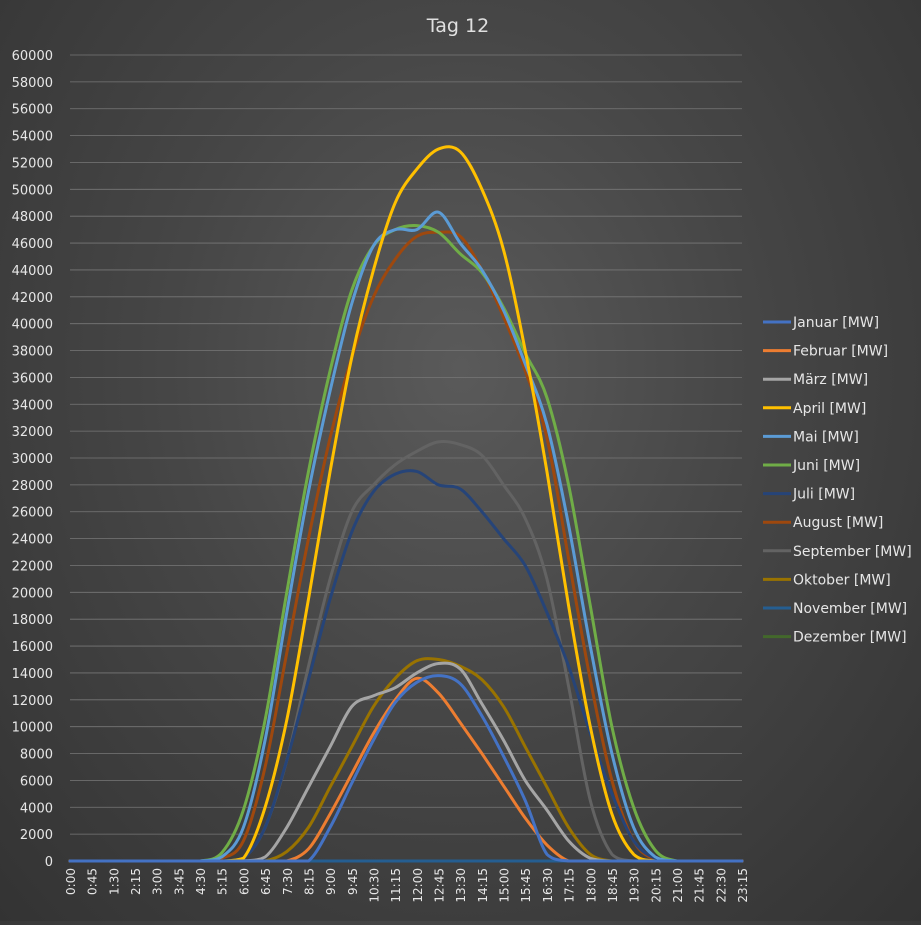  I want to click on y-tick-label: 20000, so click(32, 593).